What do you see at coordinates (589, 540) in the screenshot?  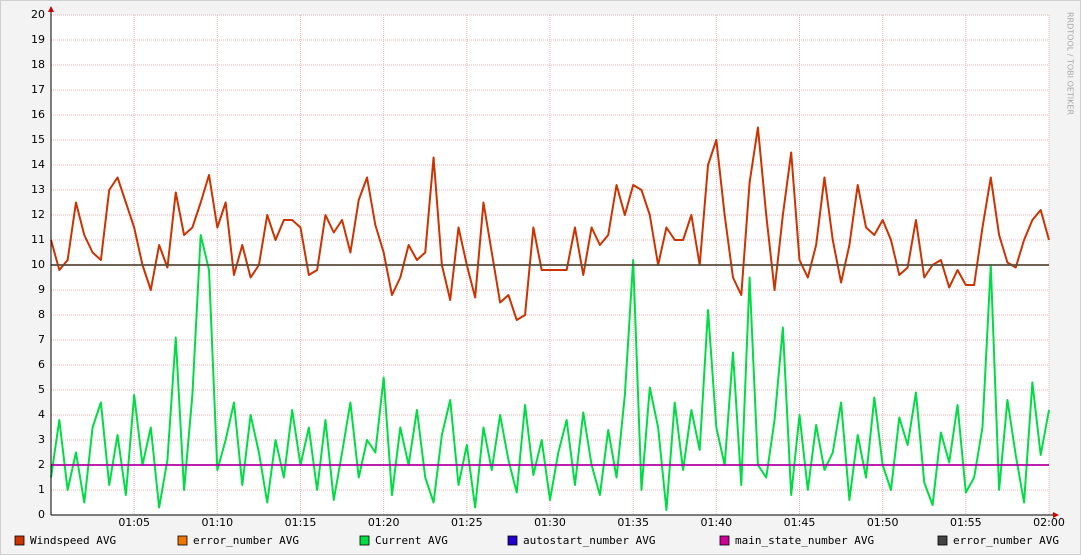 I see `legend-label: autostart_number AVG` at bounding box center [589, 540].